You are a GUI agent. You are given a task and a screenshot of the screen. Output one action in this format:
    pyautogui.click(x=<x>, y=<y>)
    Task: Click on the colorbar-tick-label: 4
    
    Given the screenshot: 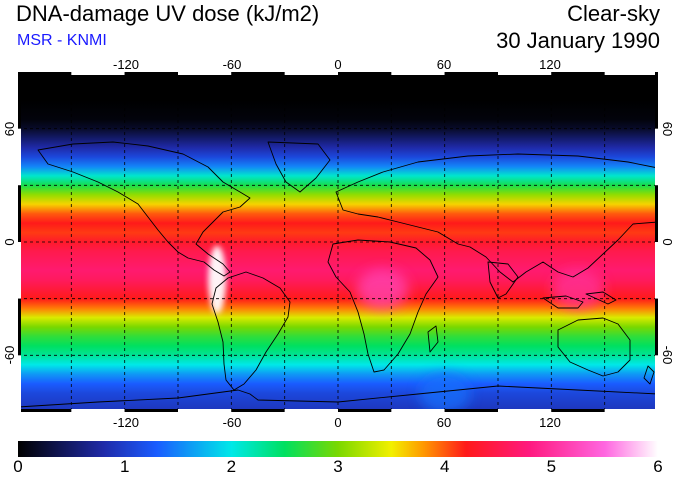 What is the action you would take?
    pyautogui.click(x=444, y=466)
    